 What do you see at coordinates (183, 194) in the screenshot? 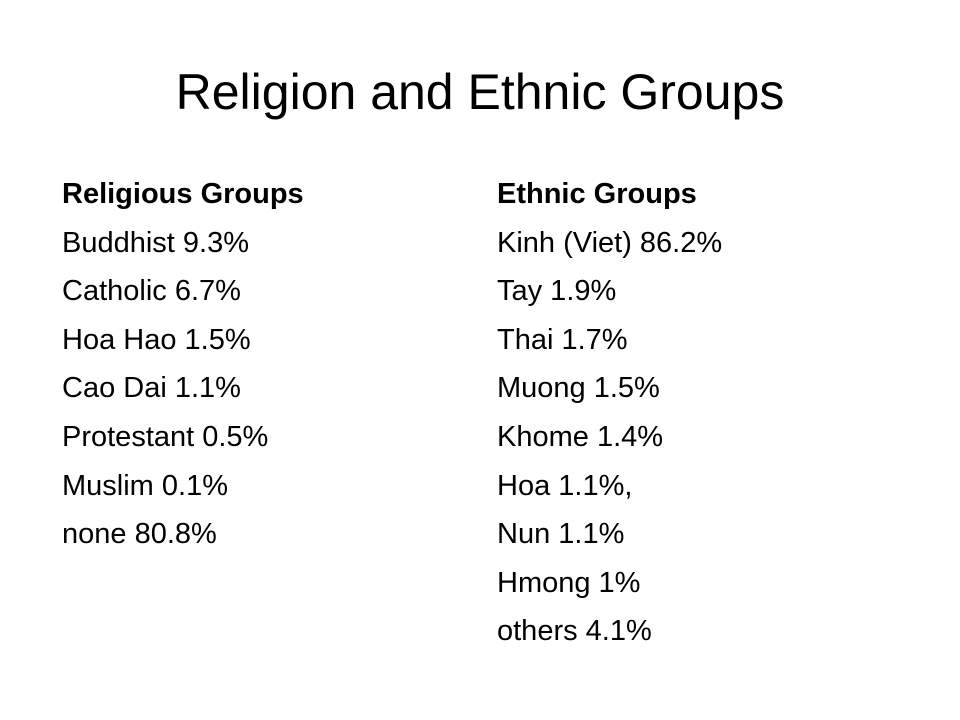
I see `column-heading: Religious Groups` at bounding box center [183, 194].